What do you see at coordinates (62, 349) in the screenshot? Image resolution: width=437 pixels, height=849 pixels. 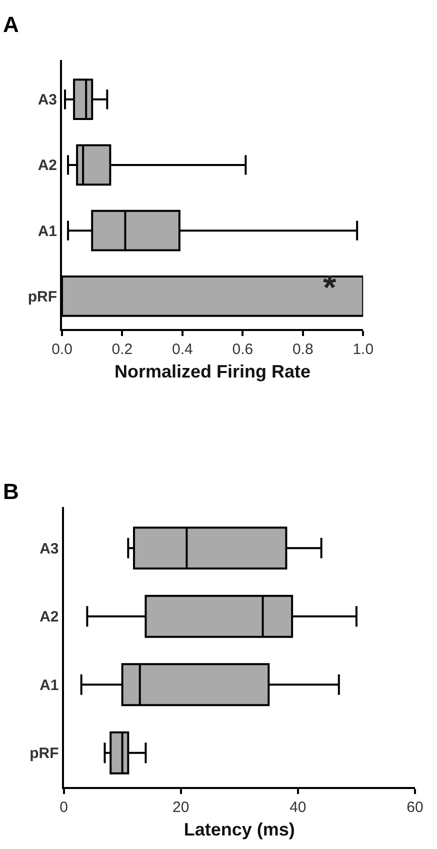 I see `x-tick-label: 0.0` at bounding box center [62, 349].